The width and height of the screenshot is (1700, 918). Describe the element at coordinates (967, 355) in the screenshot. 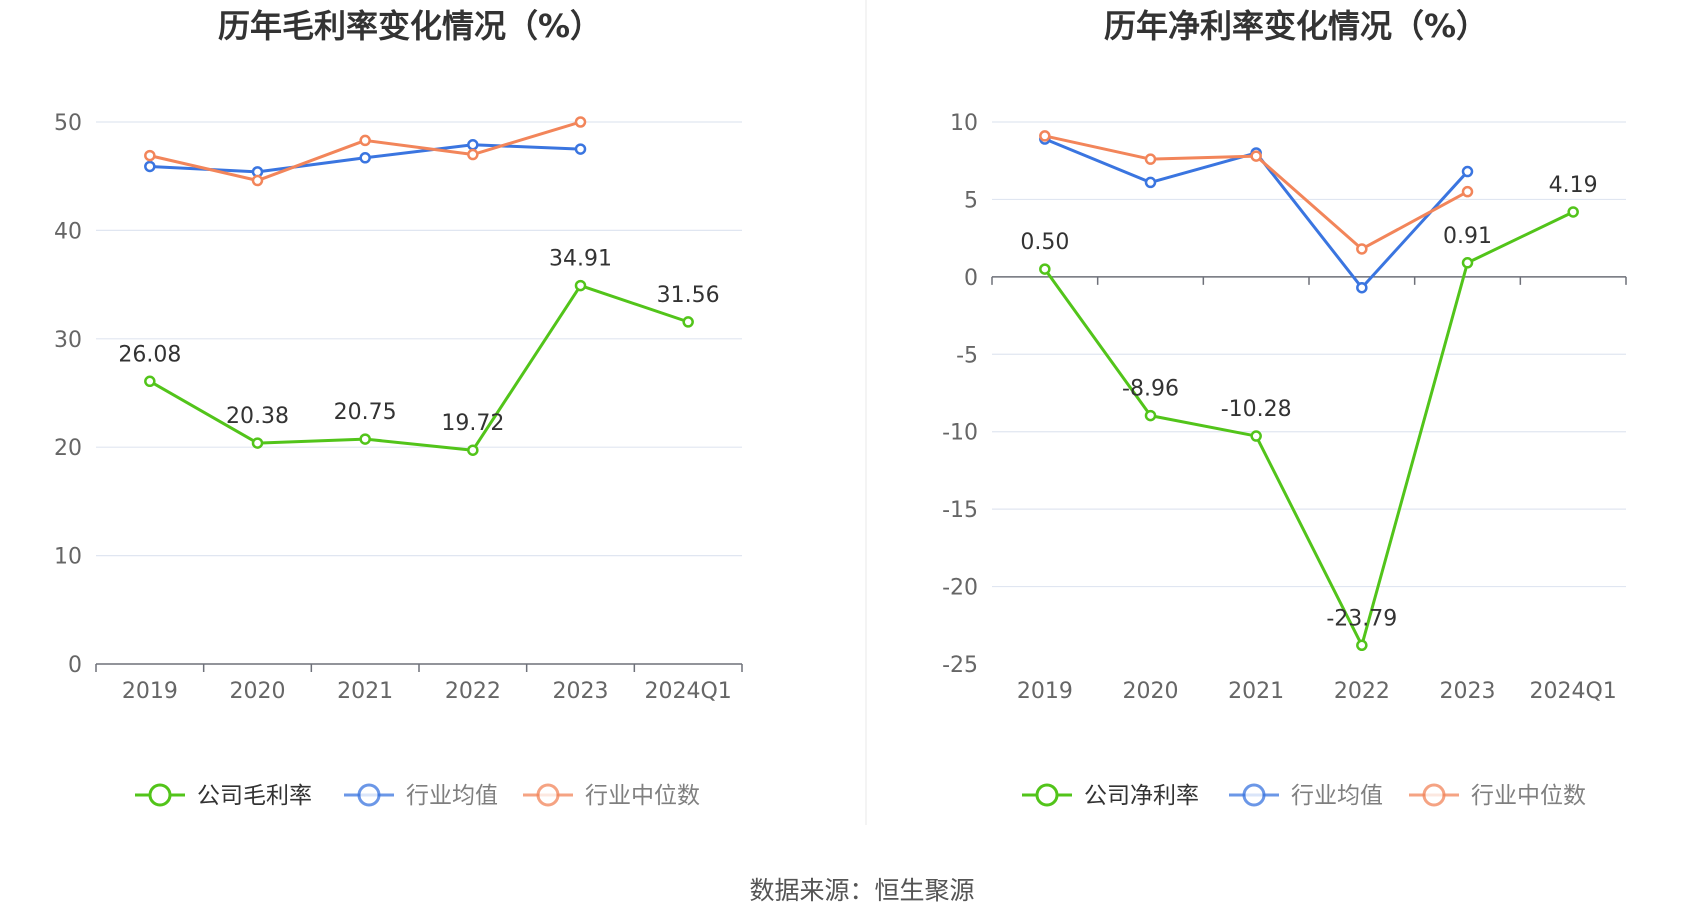

I see `y-tick-label: -5` at that location.